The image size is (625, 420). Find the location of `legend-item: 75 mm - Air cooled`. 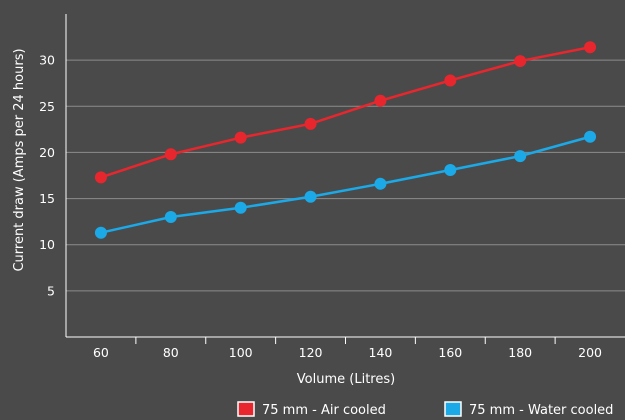

legend-item: 75 mm - Air cooled is located at coordinates (311, 409).